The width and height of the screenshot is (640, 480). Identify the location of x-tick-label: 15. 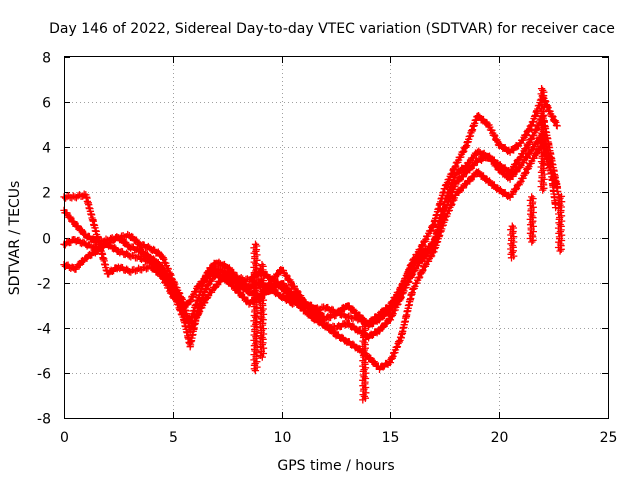
(391, 438).